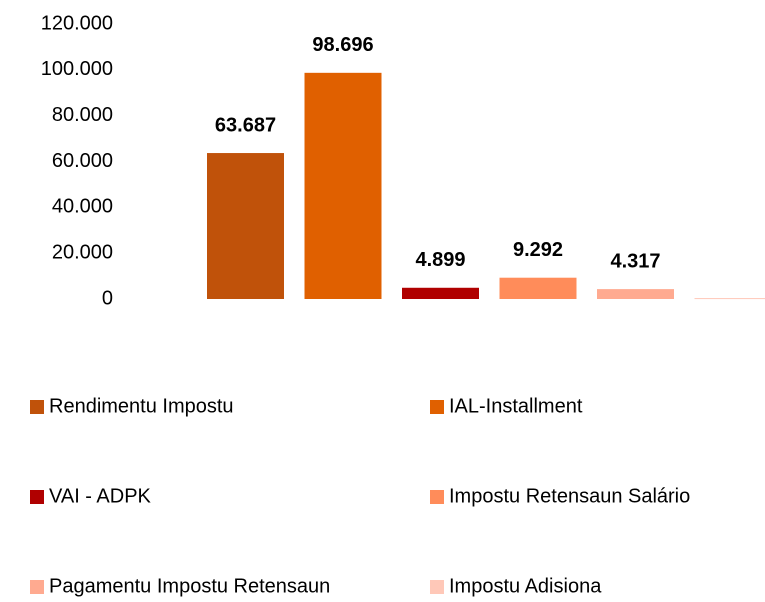 Image resolution: width=765 pixels, height=602 pixels. What do you see at coordinates (569, 496) in the screenshot?
I see `legend-label: Impostu Retensaun Salário` at bounding box center [569, 496].